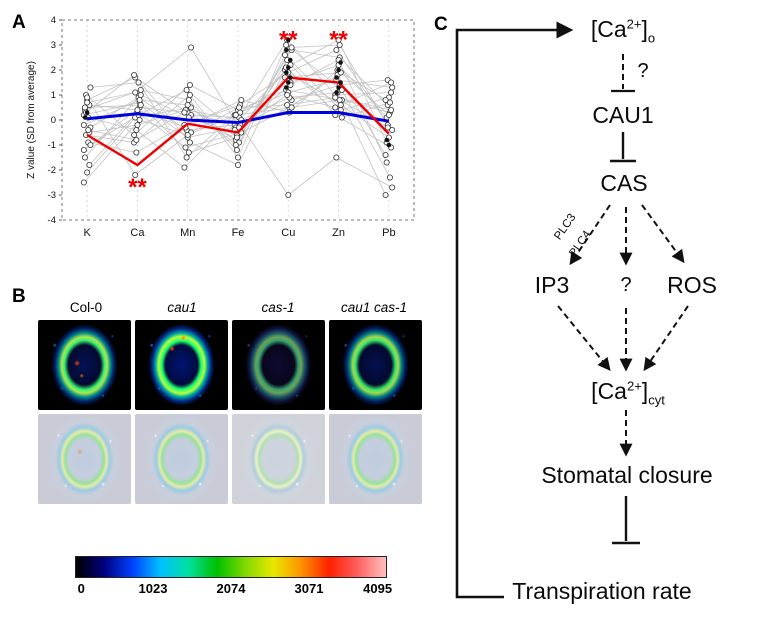 This screenshot has height=626, width=765. I want to click on svg-text: Mn, so click(187, 233).